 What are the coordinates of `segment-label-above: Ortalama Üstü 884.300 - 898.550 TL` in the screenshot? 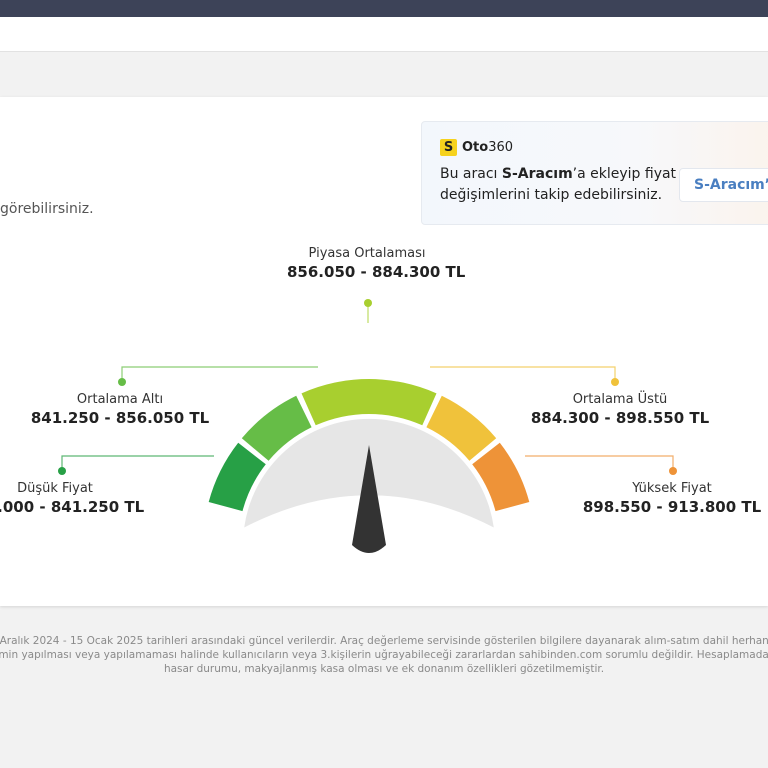 It's located at (620, 409).